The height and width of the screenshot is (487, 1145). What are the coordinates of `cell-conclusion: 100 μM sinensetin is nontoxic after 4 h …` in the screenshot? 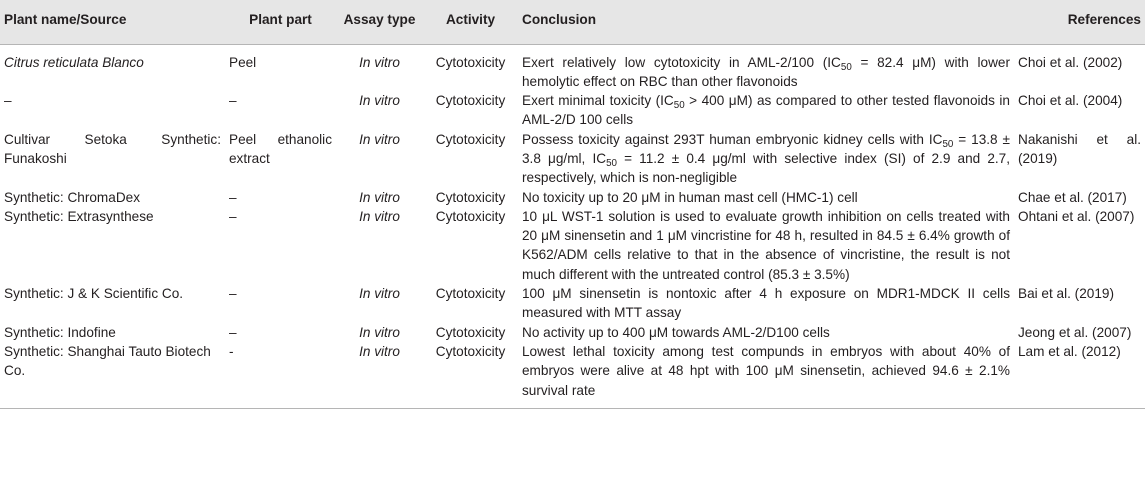 It's located at (766, 303).